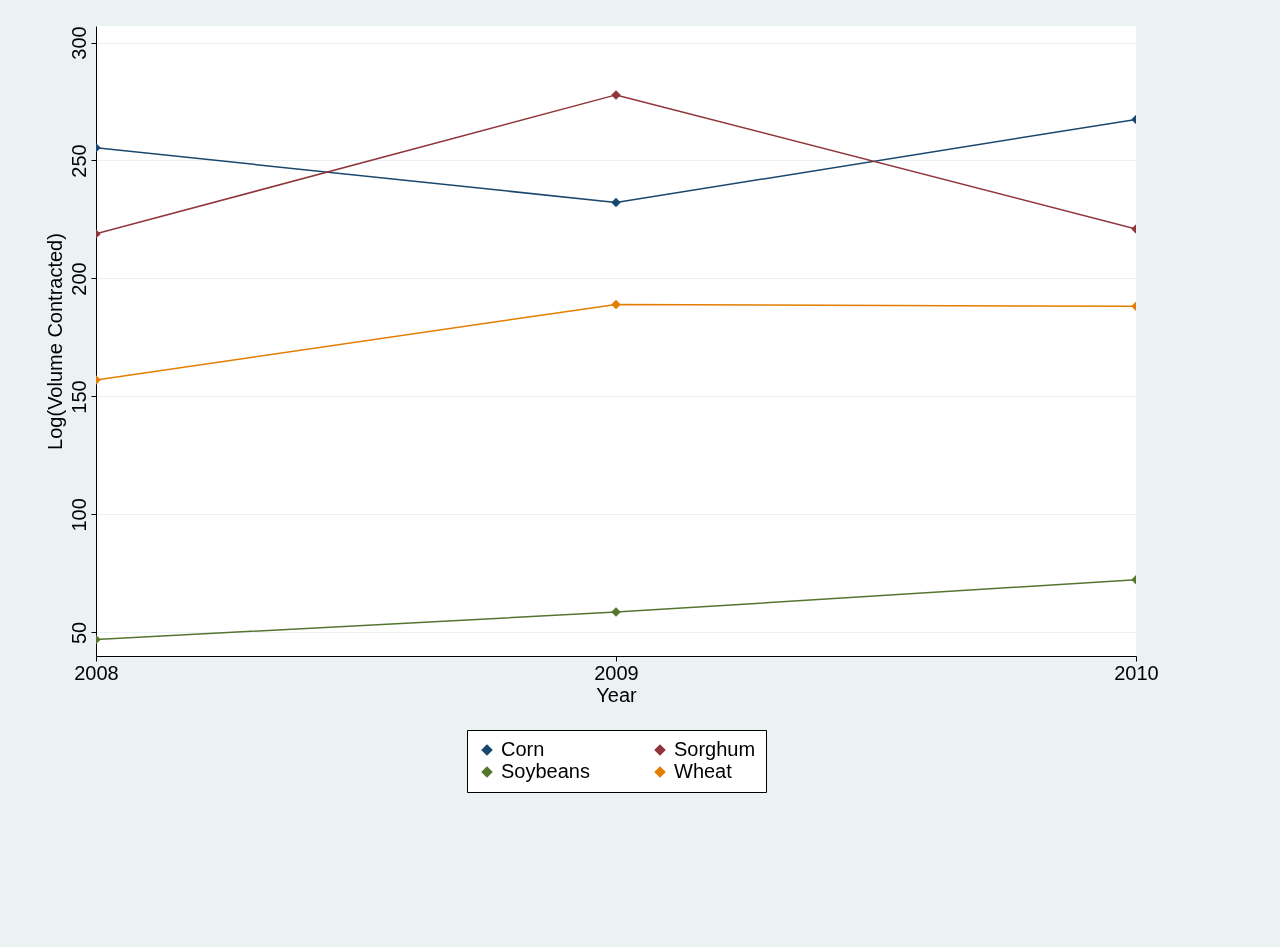 This screenshot has height=947, width=1280. Describe the element at coordinates (715, 749) in the screenshot. I see `legend-label: Sorghum` at that location.